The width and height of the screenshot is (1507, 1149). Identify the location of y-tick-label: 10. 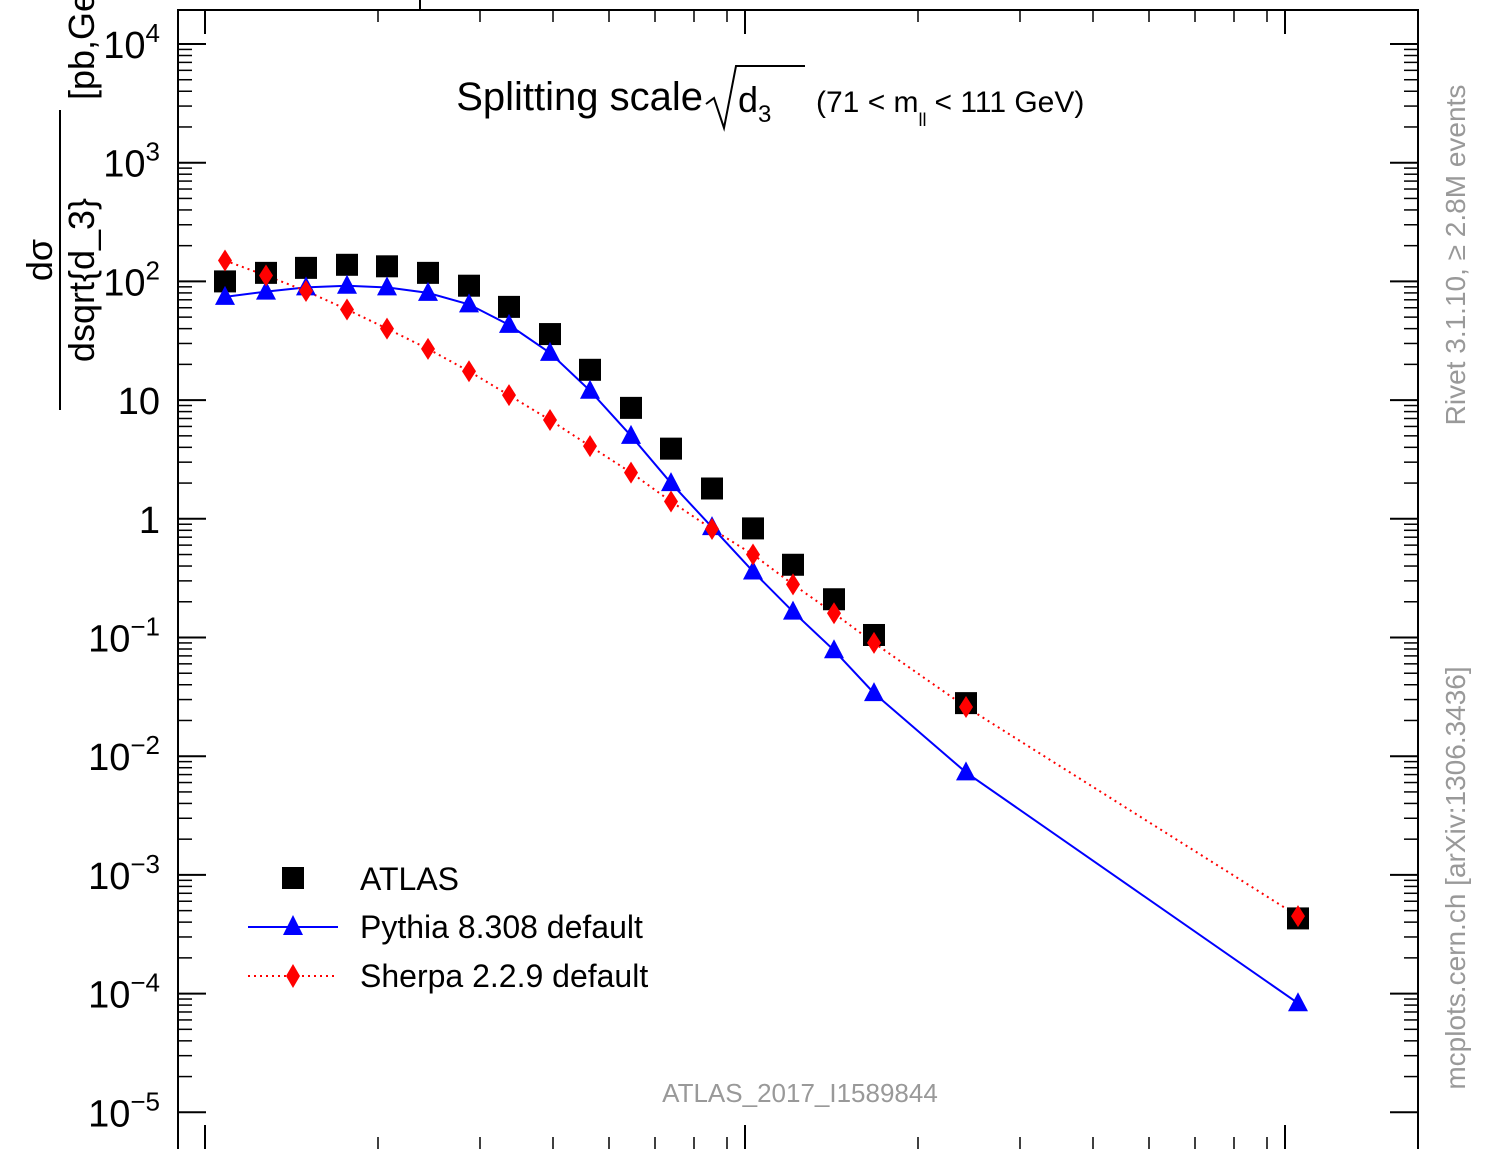
(139, 402).